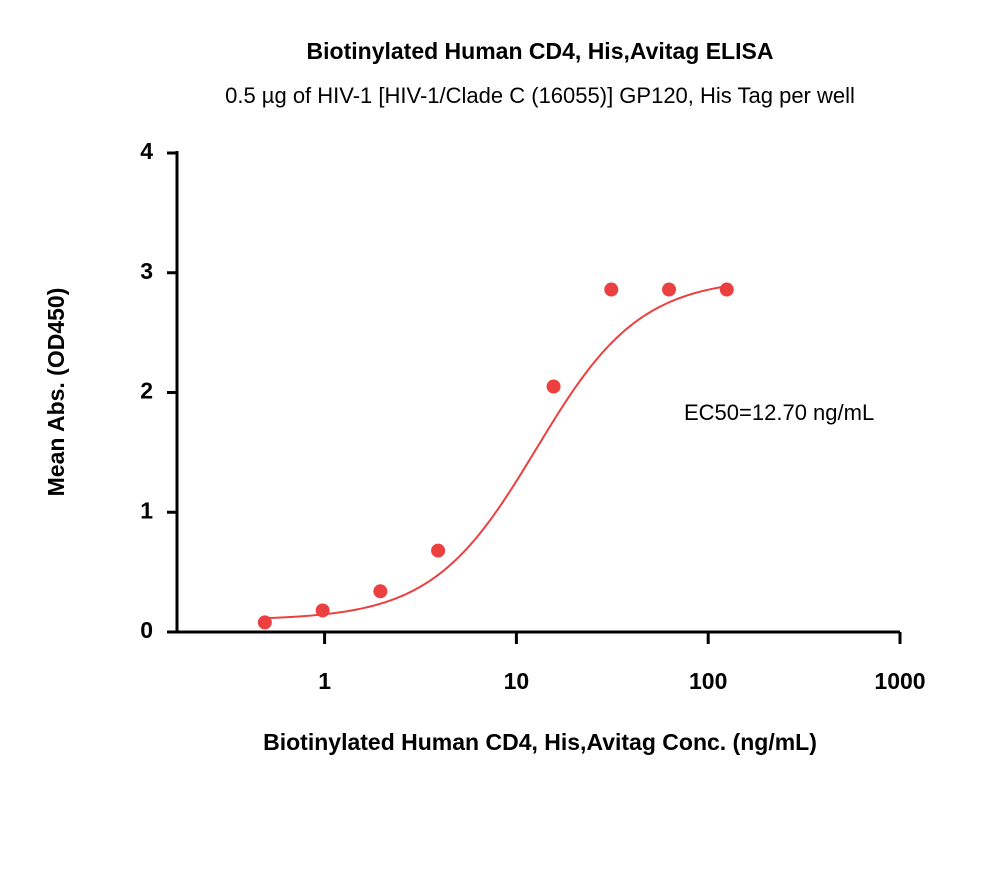  I want to click on y-axis-label: Mean Abs. (OD450), so click(56, 392).